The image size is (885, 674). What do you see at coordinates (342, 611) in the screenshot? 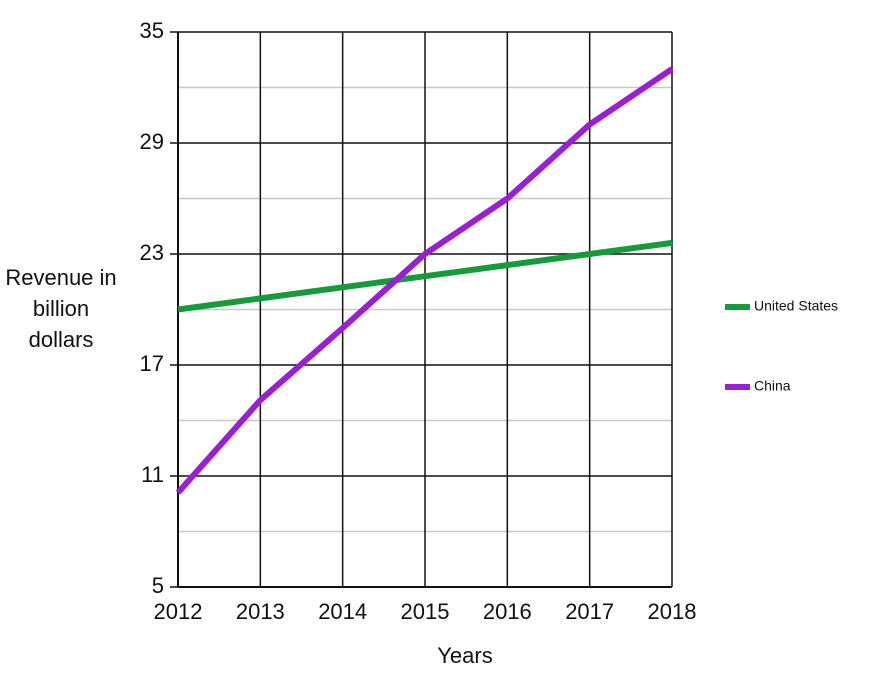
I see `x-tick-label: 2014` at bounding box center [342, 611].